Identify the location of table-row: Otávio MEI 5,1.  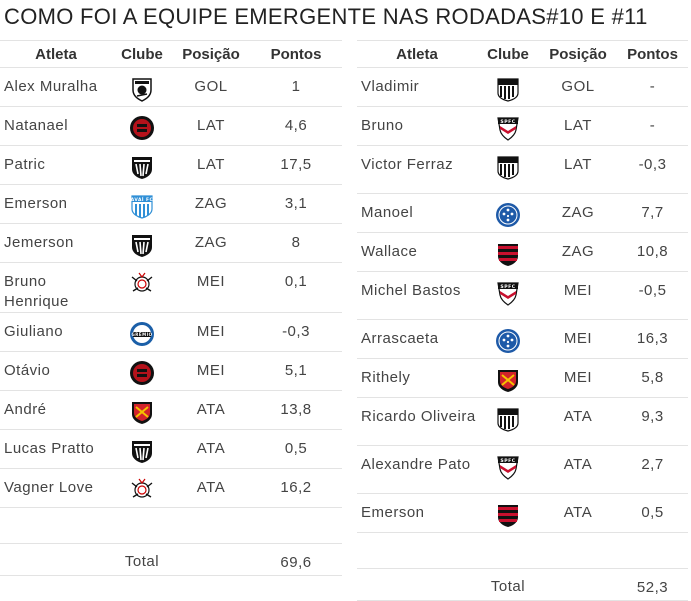
(171, 371).